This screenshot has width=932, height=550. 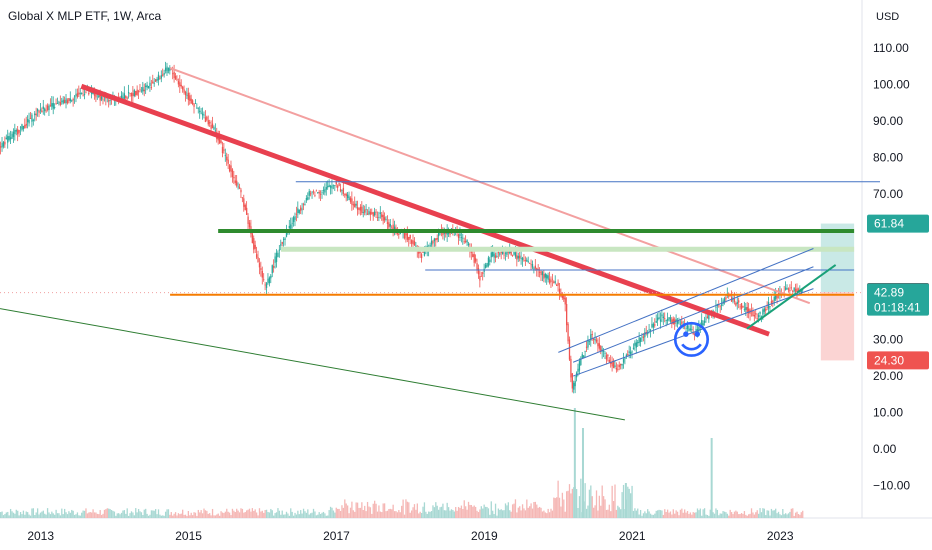 What do you see at coordinates (837, 326) in the screenshot?
I see `loss-zone` at bounding box center [837, 326].